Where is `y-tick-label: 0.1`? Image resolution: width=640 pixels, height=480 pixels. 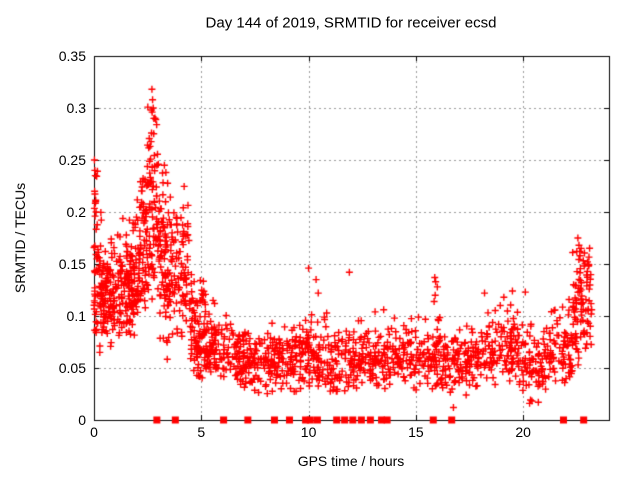 y-tick-label: 0.1 is located at coordinates (76, 316).